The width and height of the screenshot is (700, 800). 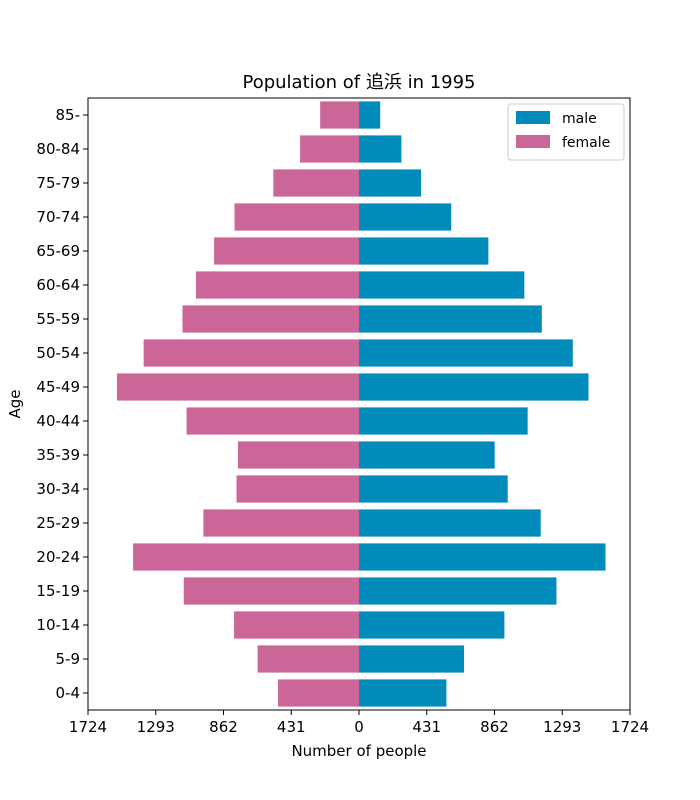 I want to click on y-tick-label: 45-49, so click(x=58, y=387).